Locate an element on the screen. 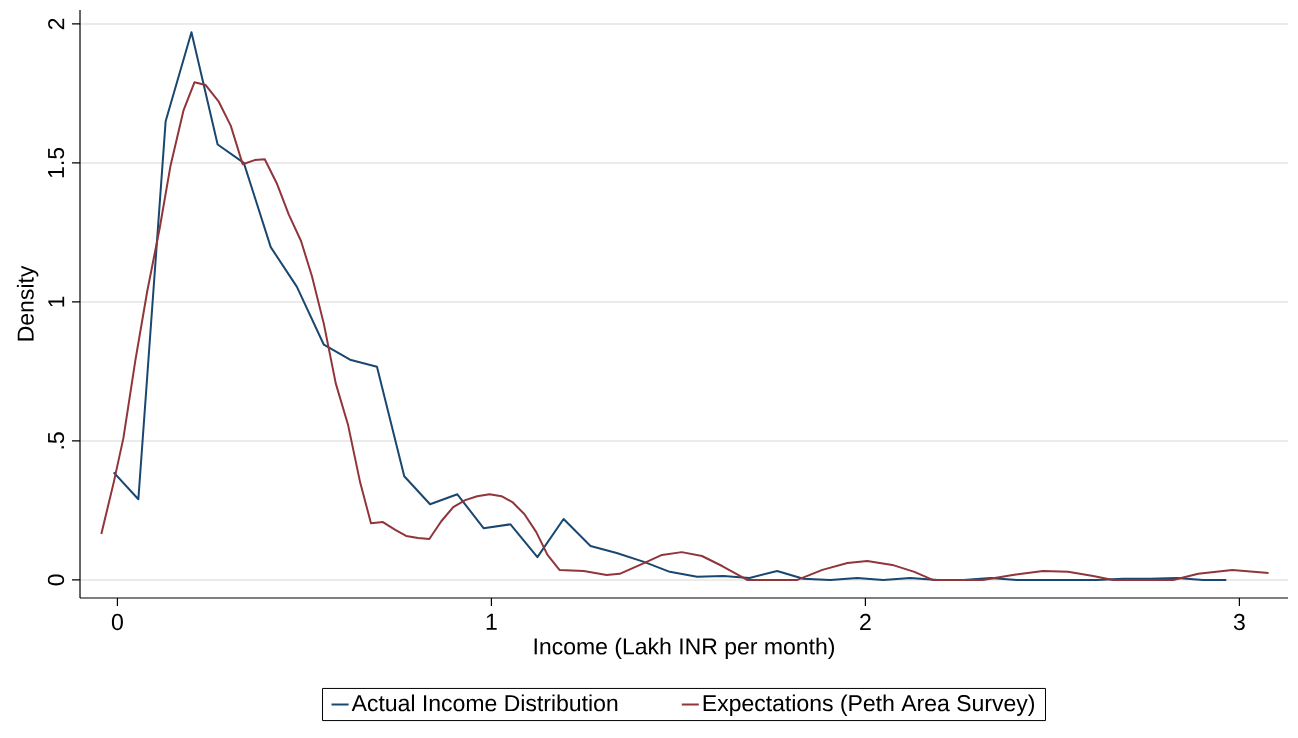  y-axis-title: Density is located at coordinates (27, 303).